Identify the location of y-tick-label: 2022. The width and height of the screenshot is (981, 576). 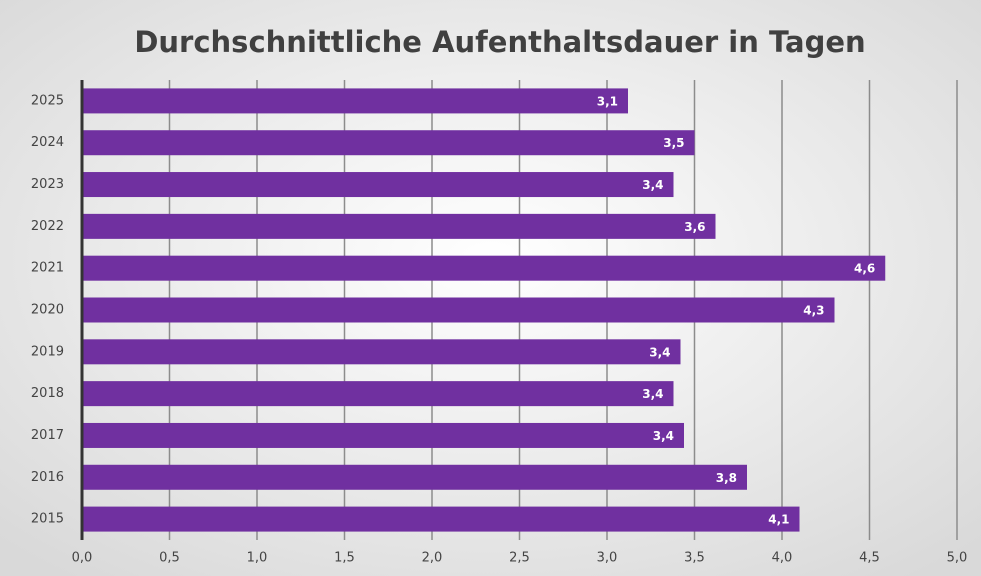
(47, 226).